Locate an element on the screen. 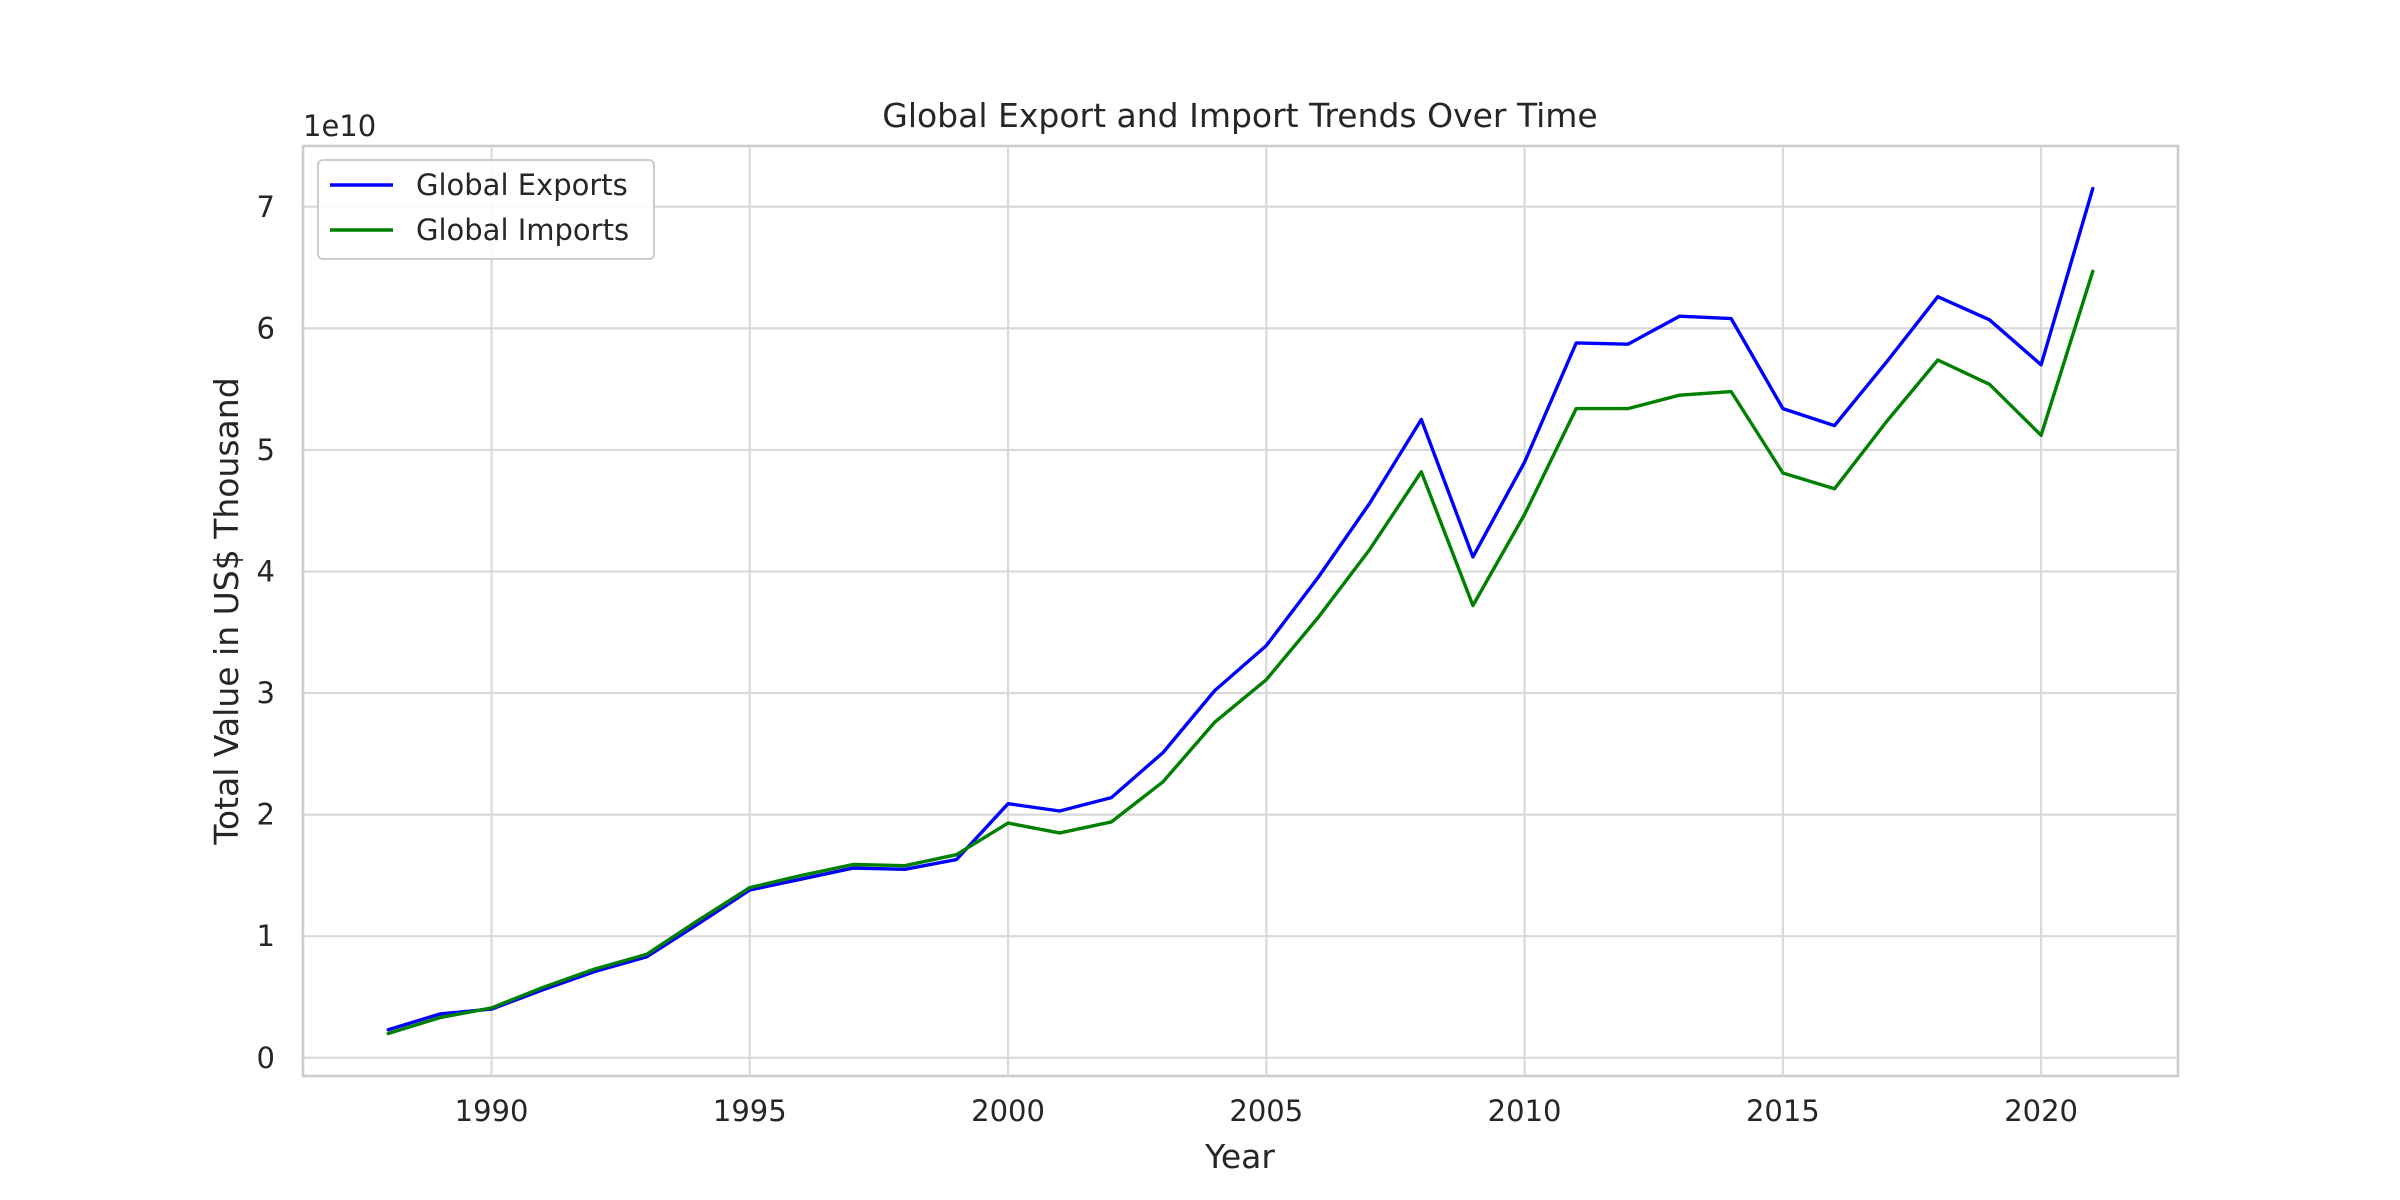  legend: Global Exports Global Imports is located at coordinates (486, 209).